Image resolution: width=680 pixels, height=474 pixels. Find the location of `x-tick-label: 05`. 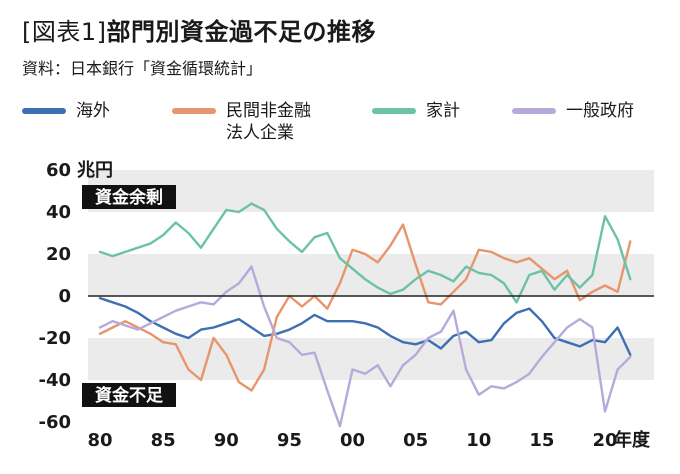

x-tick-label: 05 is located at coordinates (415, 440).